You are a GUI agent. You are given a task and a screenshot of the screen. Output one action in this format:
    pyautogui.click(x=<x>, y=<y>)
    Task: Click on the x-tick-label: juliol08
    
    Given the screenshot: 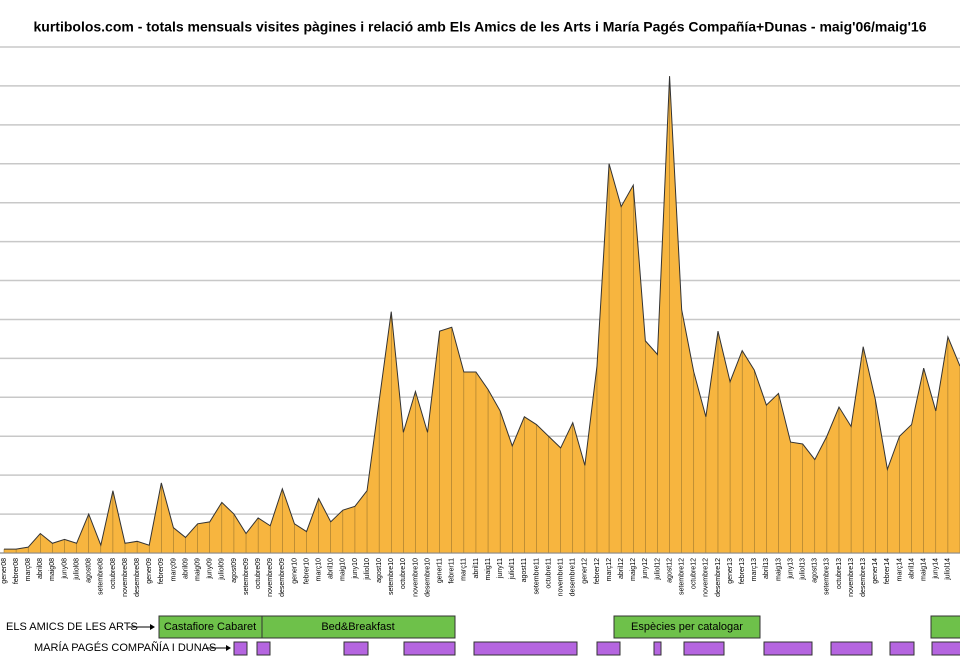 What is the action you would take?
    pyautogui.click(x=76, y=569)
    